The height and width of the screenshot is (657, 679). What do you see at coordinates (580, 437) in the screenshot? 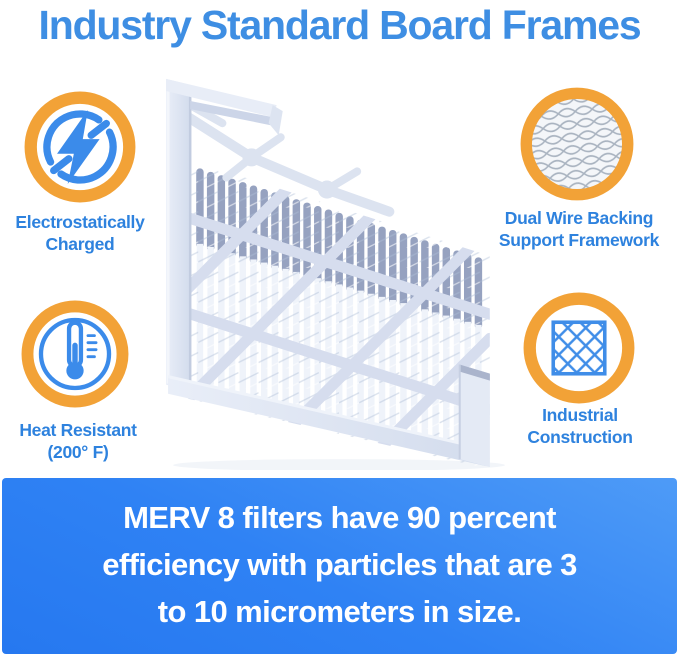
I see `feature-label-line: Construction` at bounding box center [580, 437].